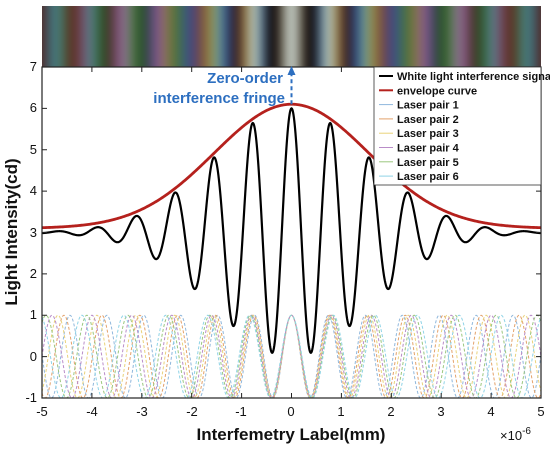  What do you see at coordinates (245, 78) in the screenshot?
I see `annotation-line-1: Zero-order` at bounding box center [245, 78].